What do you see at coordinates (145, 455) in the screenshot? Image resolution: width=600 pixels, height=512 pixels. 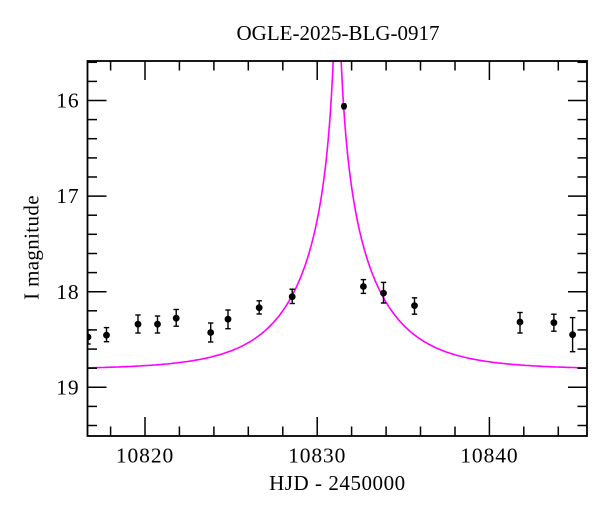 I see `svg-text: 10820` at bounding box center [145, 455].